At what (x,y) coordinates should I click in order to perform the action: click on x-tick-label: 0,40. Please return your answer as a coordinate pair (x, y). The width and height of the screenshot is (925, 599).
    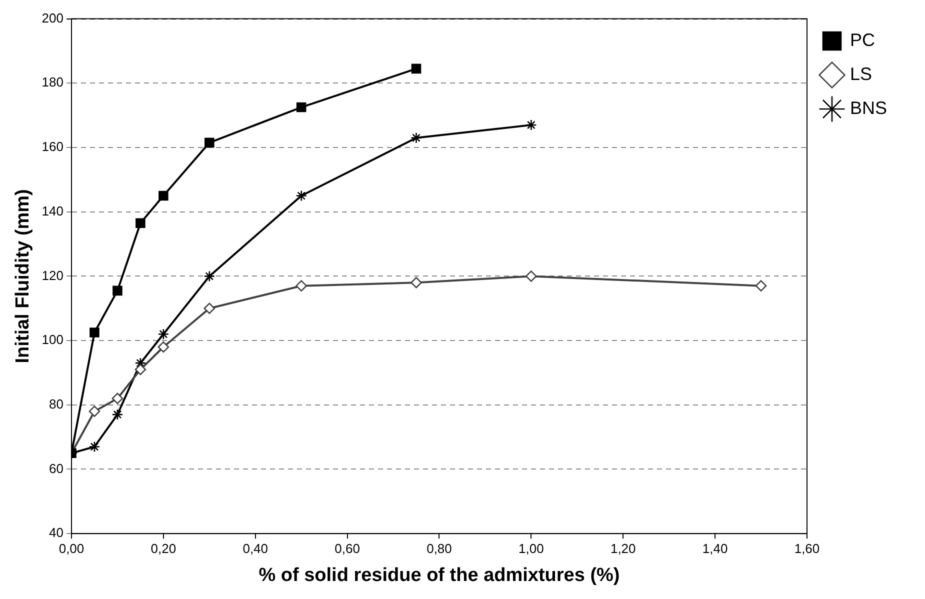
    Looking at the image, I should click on (255, 548).